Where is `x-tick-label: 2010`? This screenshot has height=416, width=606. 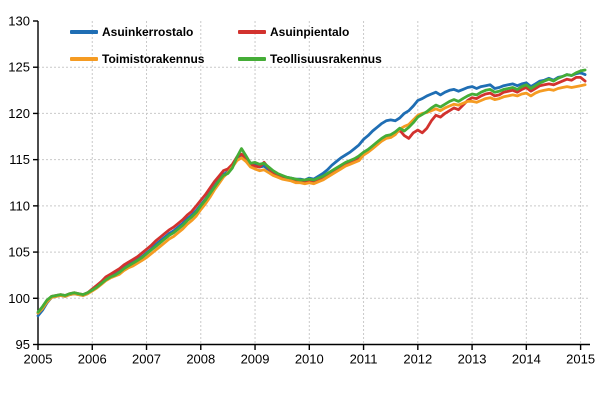 x-tick-label: 2010 is located at coordinates (309, 359).